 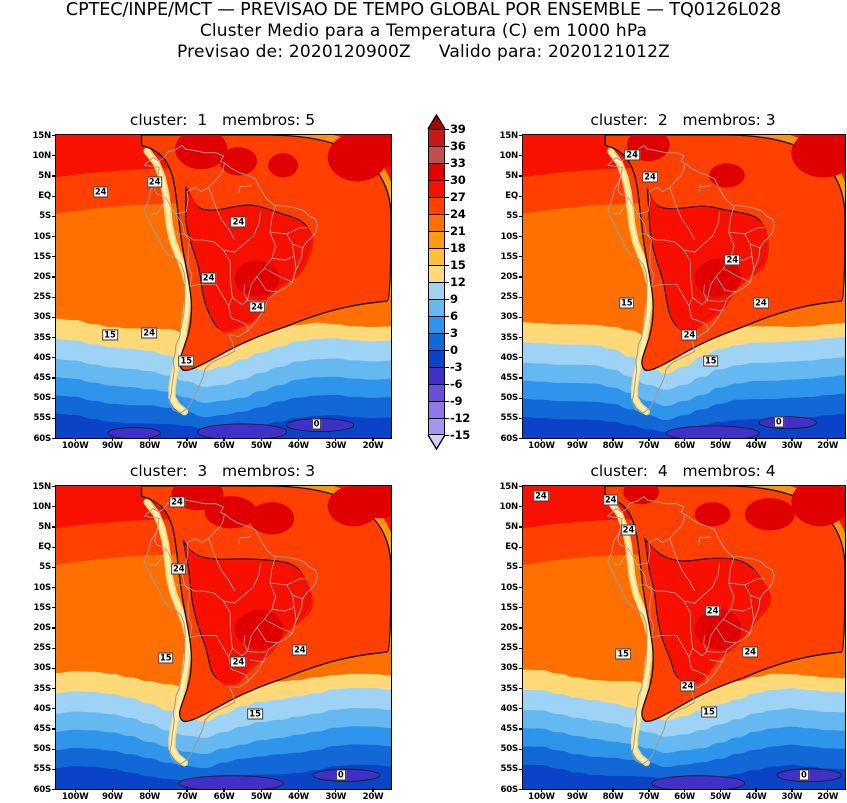 What do you see at coordinates (684, 286) in the screenshot?
I see `map-plot-cluster-2: 24 24 24 24 24 15 15 0` at bounding box center [684, 286].